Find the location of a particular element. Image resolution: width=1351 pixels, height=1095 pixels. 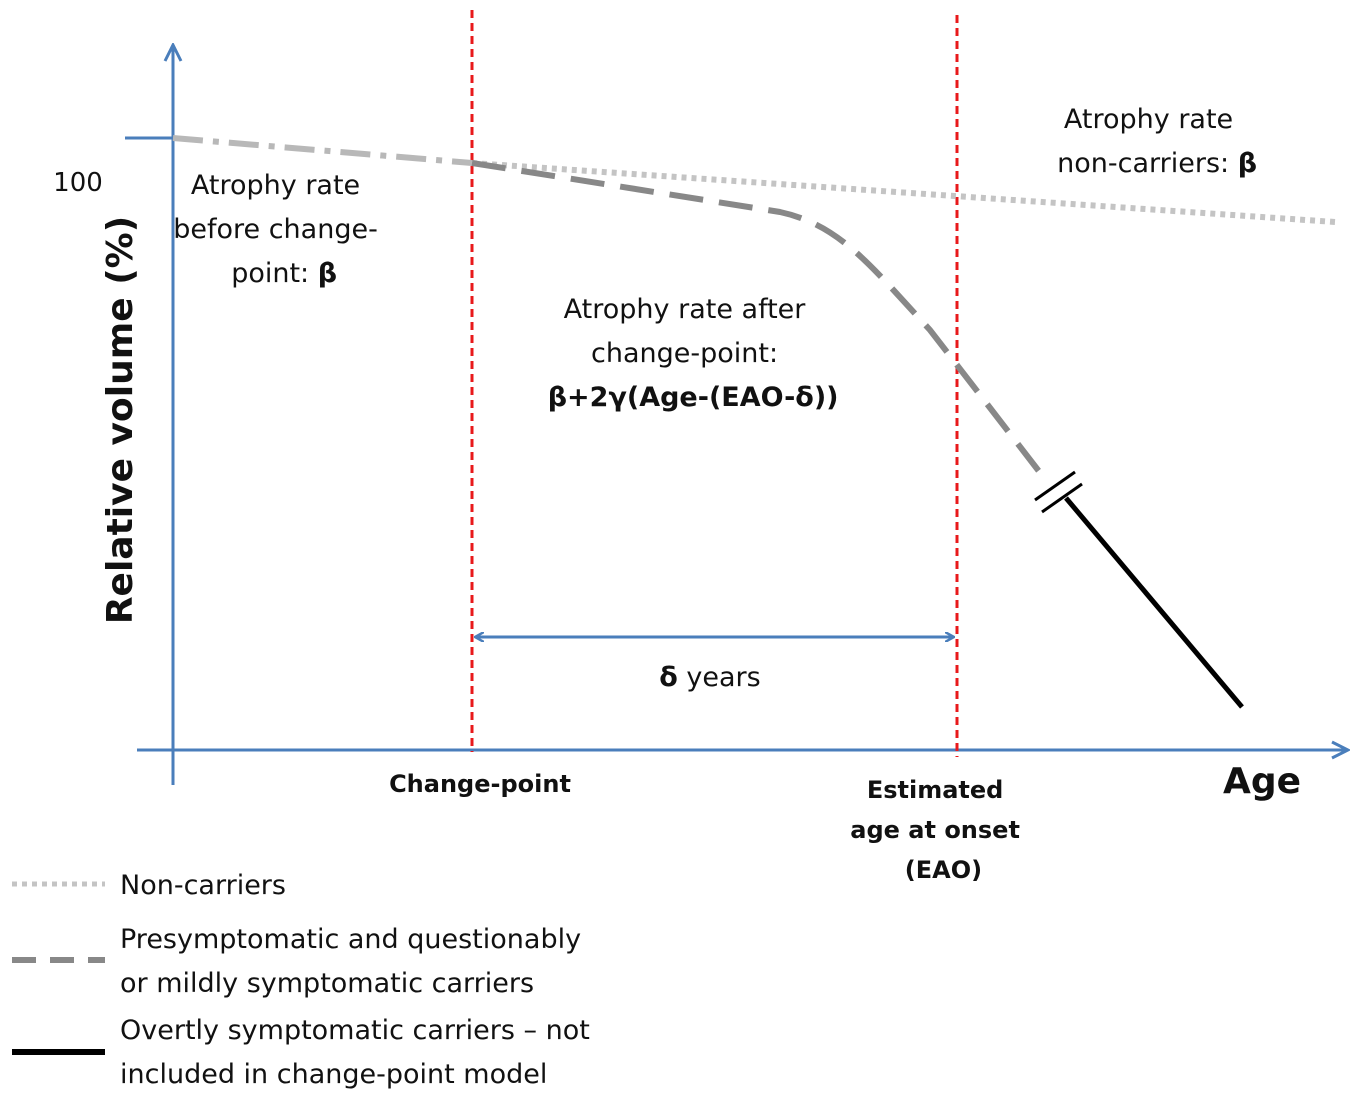

y-tick-label: 100 is located at coordinates (78, 183).